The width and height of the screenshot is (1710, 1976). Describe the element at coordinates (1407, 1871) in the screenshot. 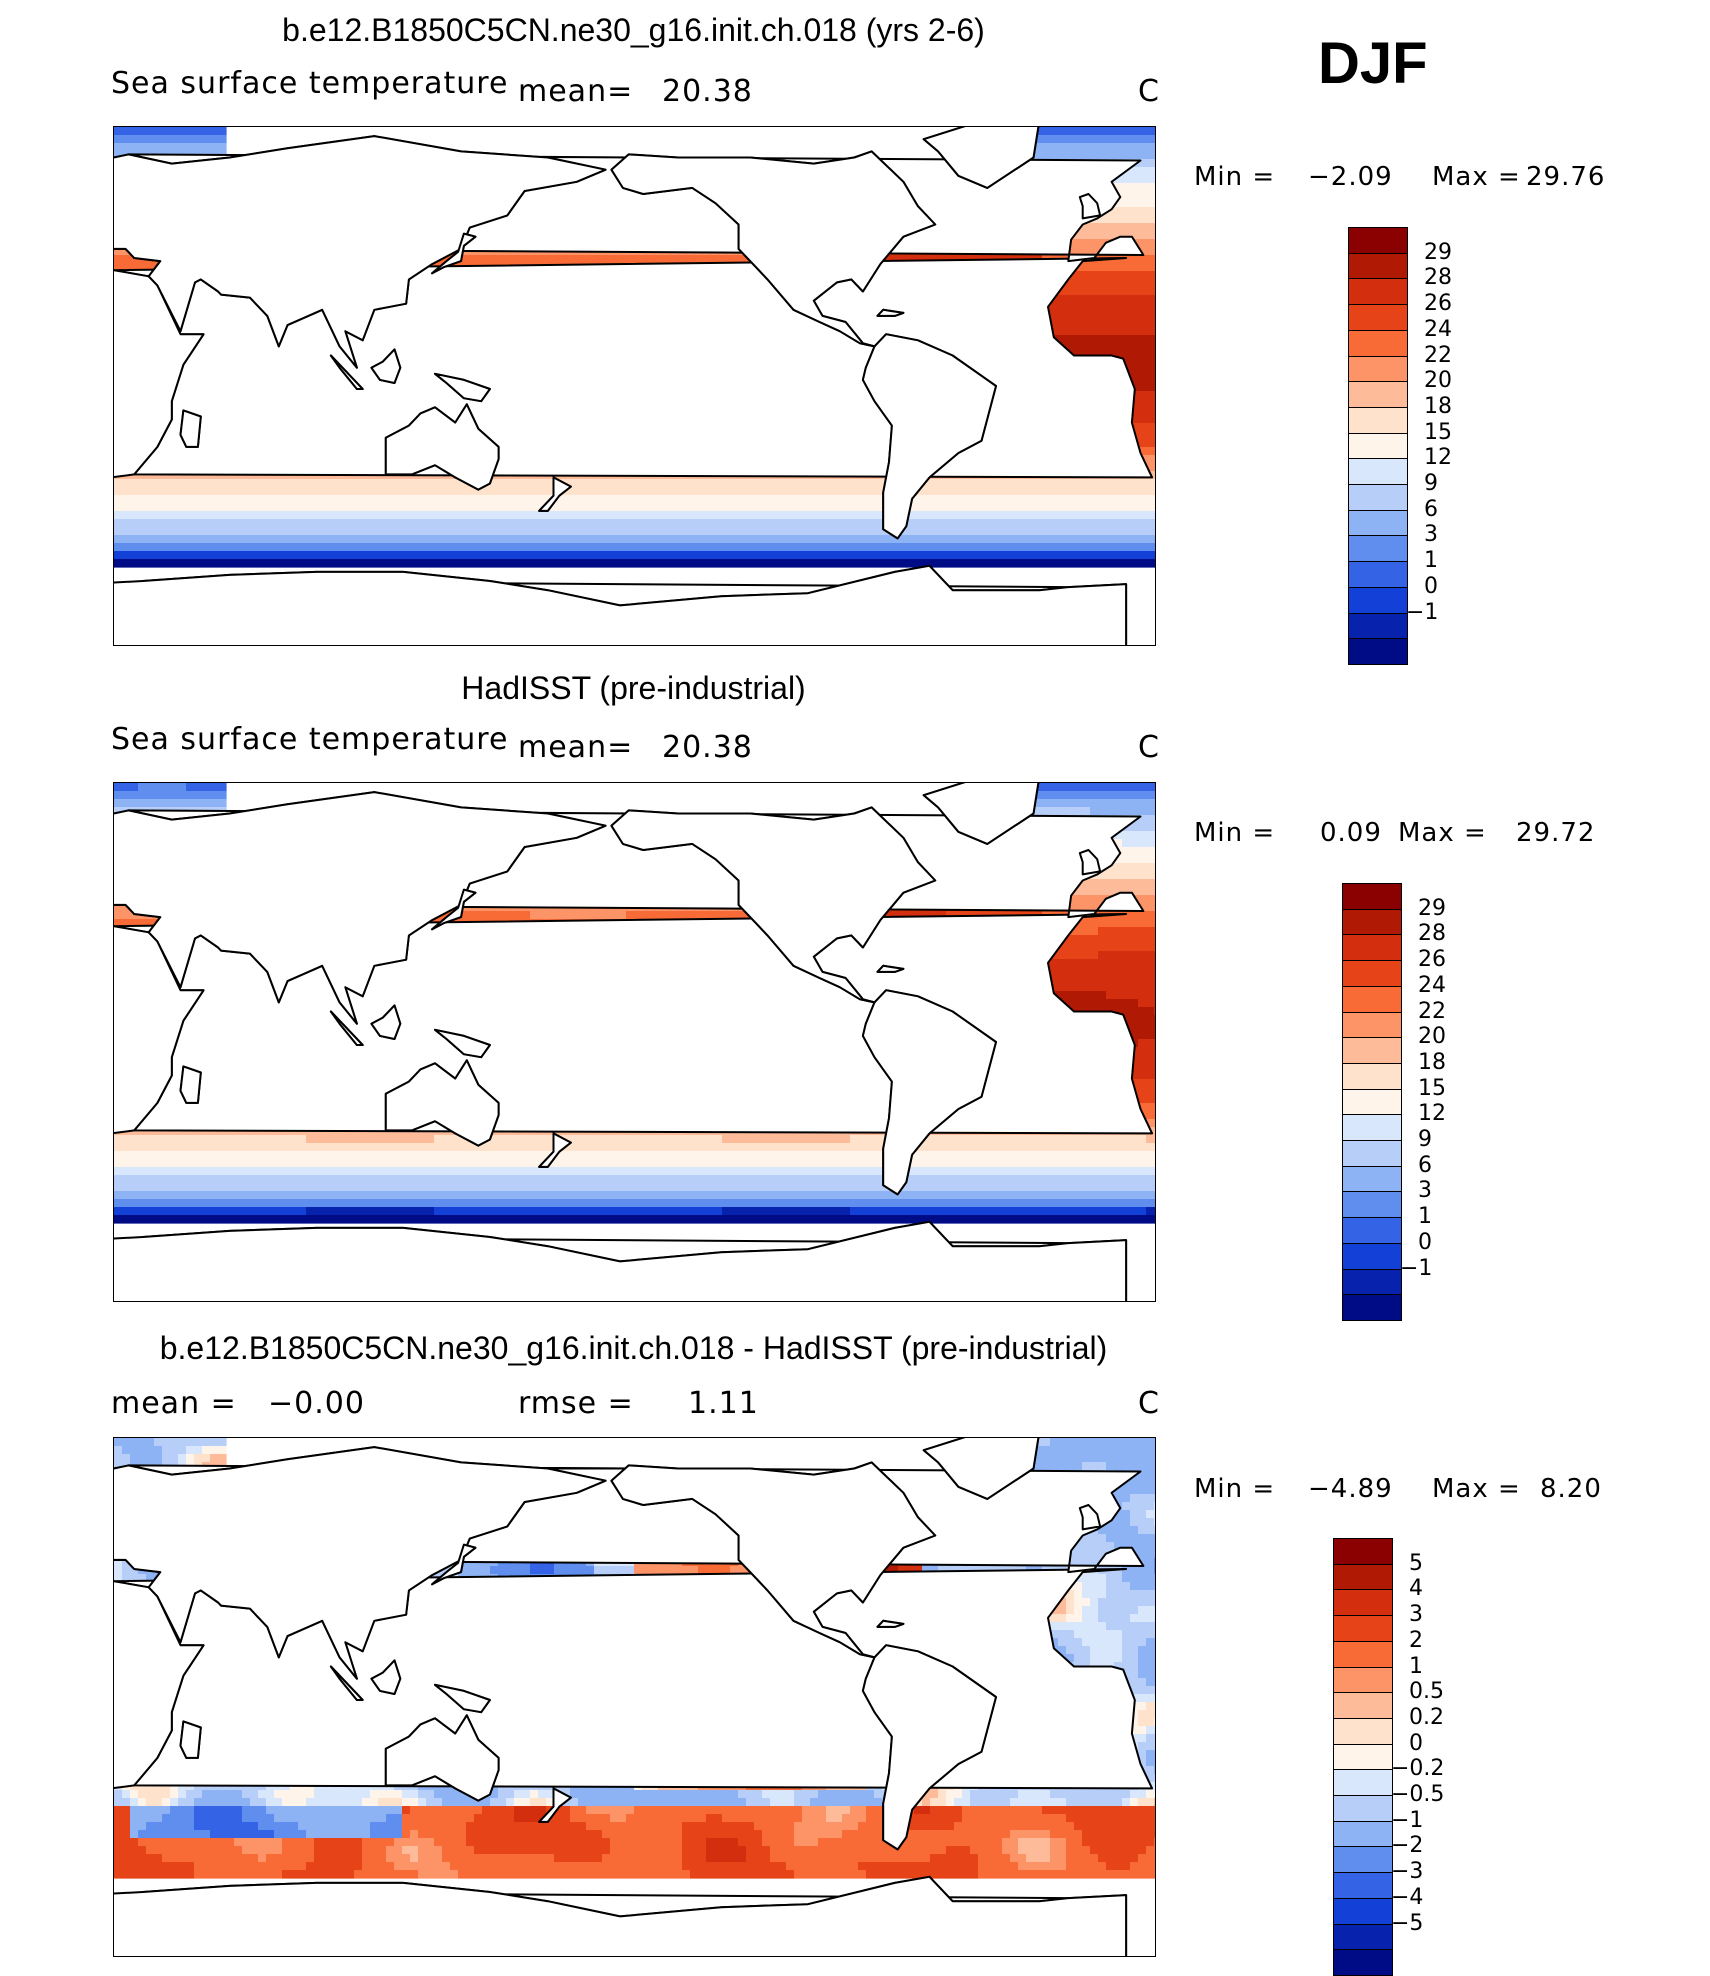

I see `colorbar-tick-label: −3` at that location.